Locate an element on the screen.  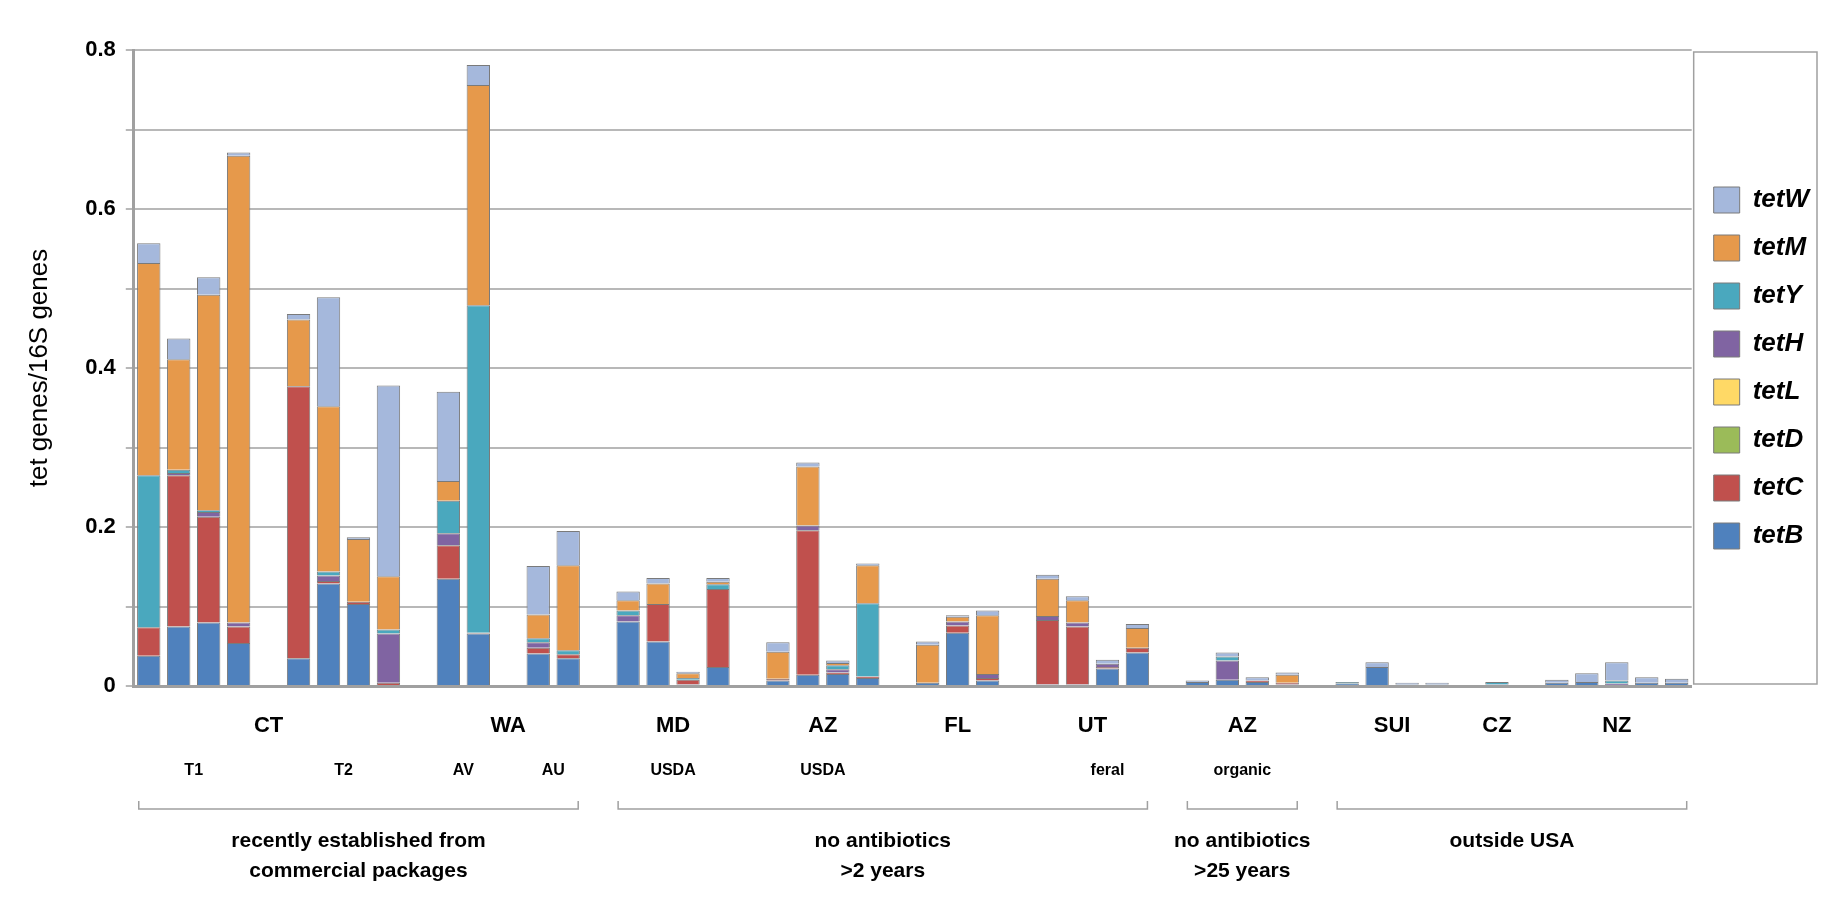
text: AV is located at coordinates (463, 770).